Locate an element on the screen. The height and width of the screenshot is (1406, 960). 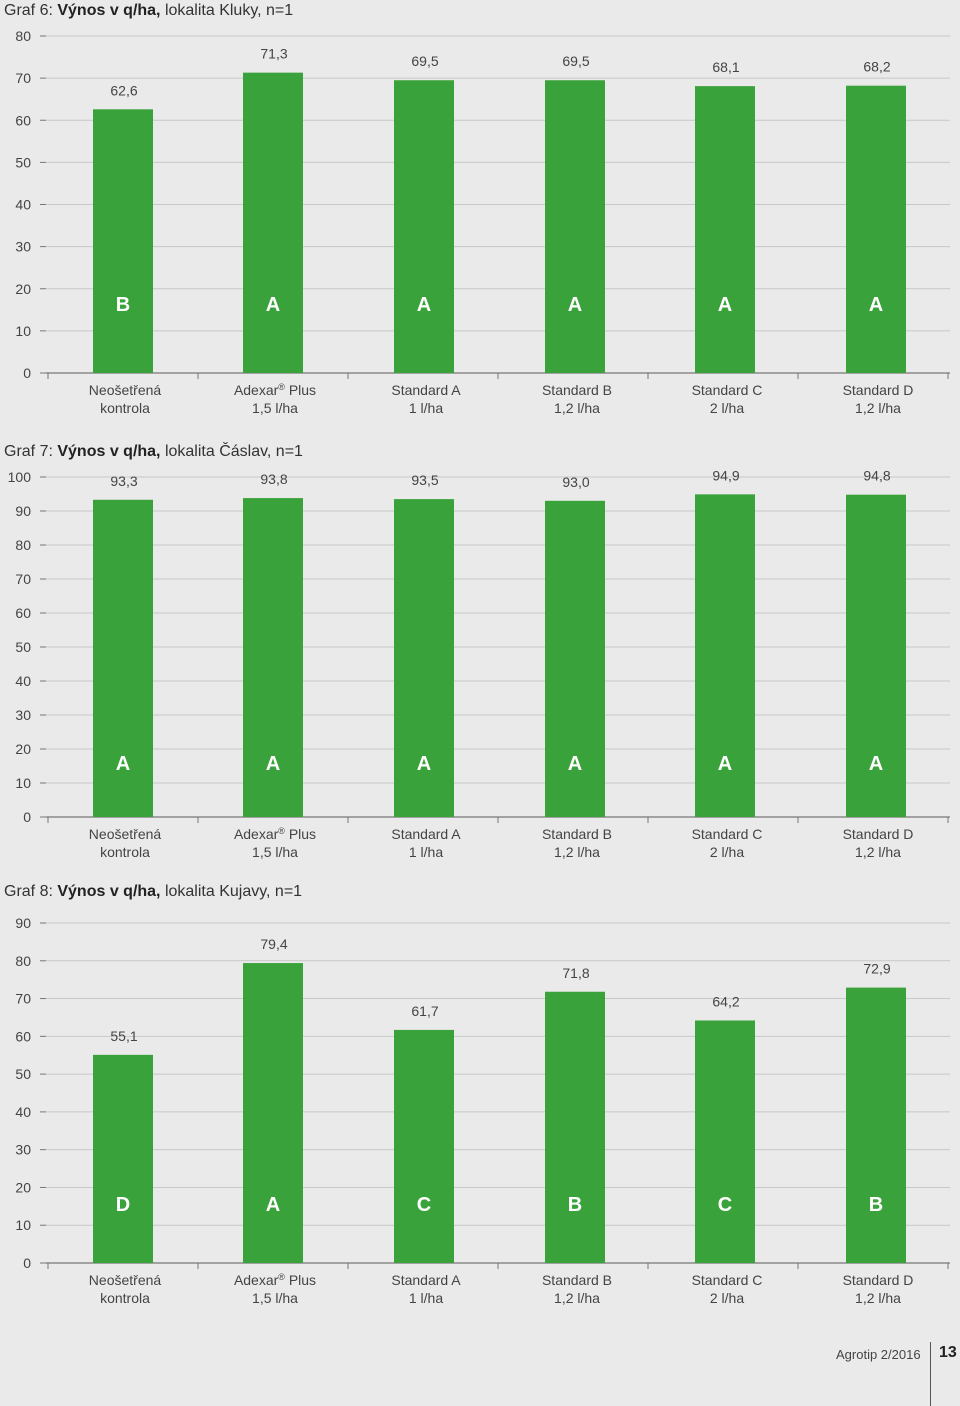
x-tick-label-secondary: 1 l/ha is located at coordinates (426, 852).